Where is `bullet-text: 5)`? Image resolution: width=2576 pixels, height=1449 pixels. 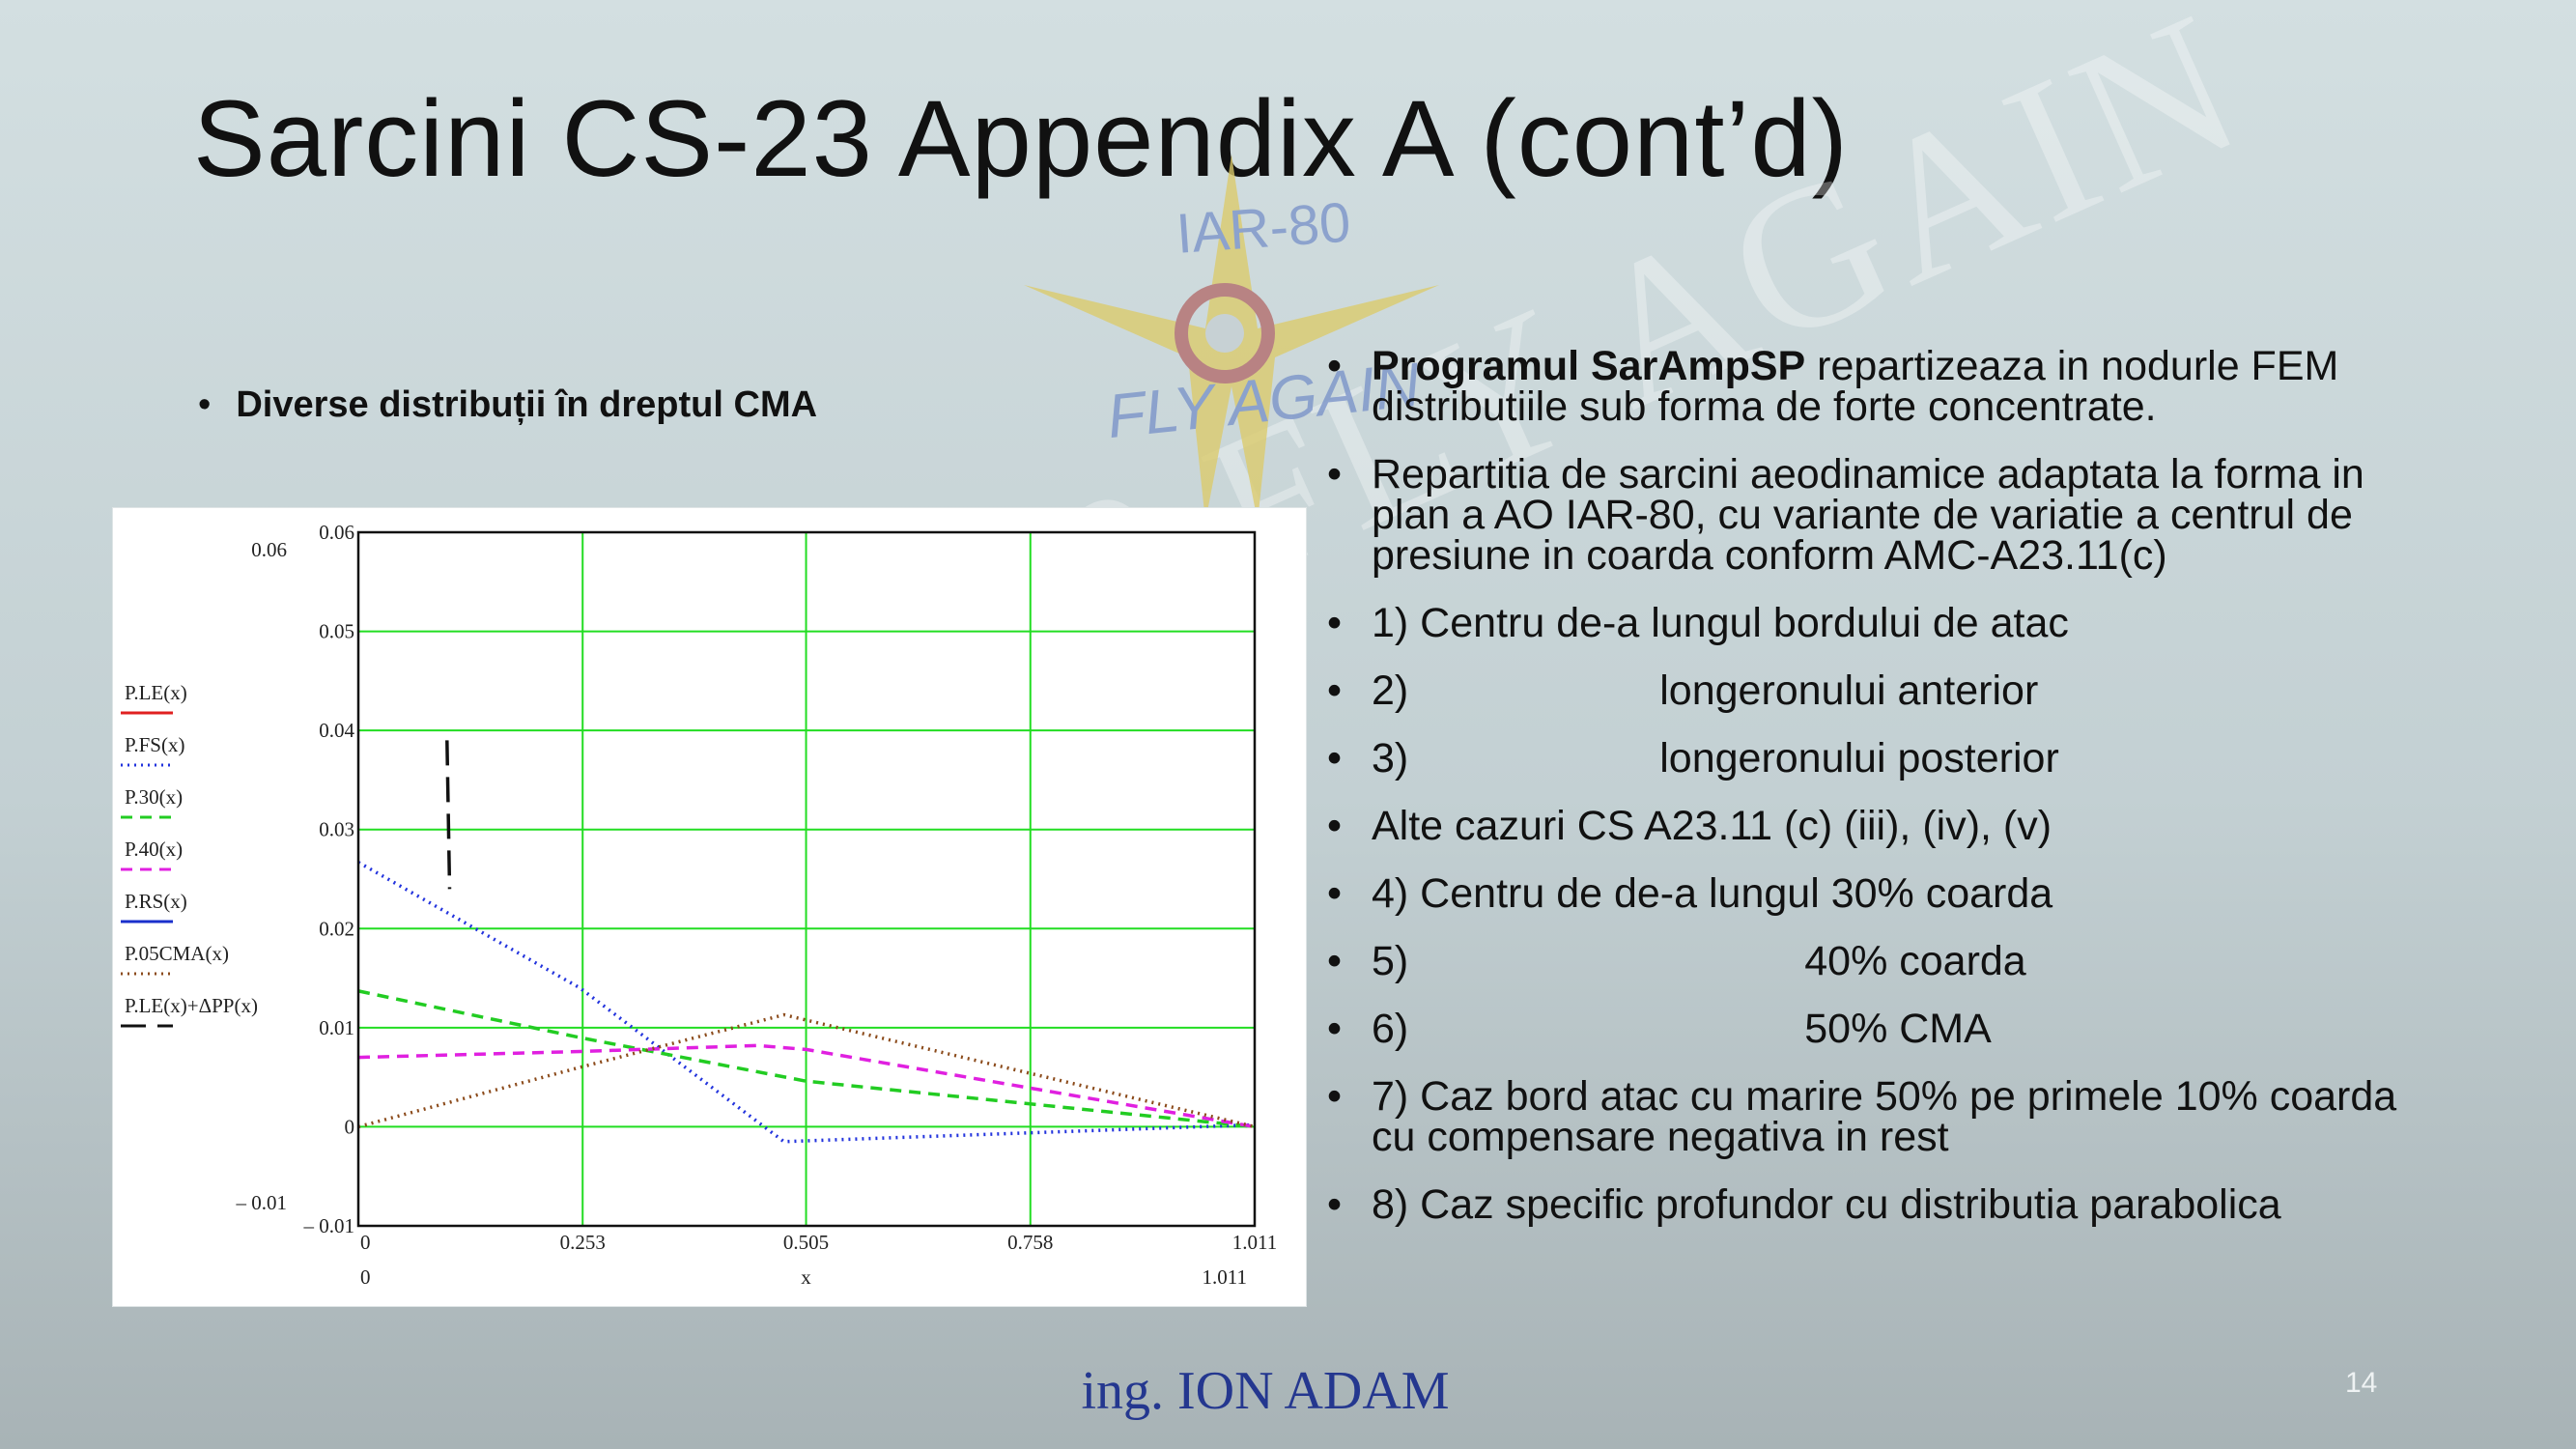
bullet-text: 5) is located at coordinates (1390, 961).